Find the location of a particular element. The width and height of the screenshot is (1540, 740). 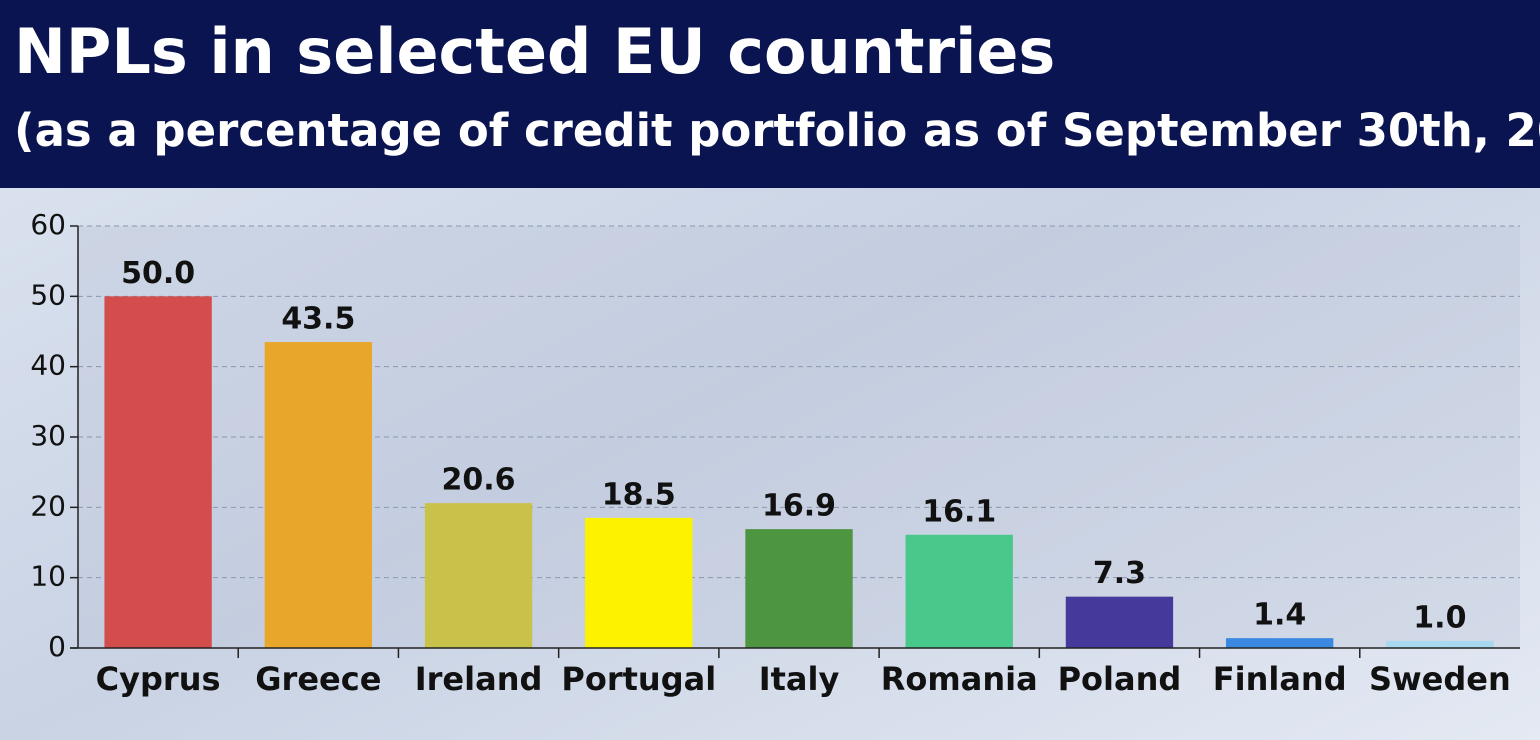

value-label: 16.9 is located at coordinates (799, 506).